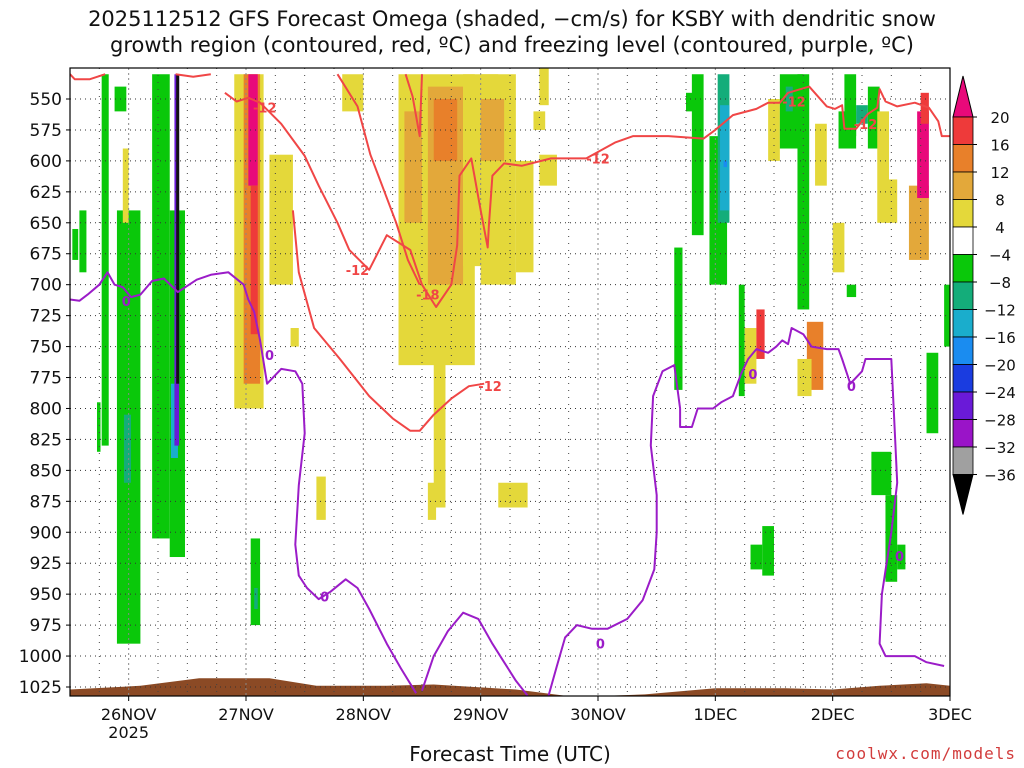 The width and height of the screenshot is (1024, 768). Describe the element at coordinates (46, 471) in the screenshot. I see `y-tick-label: 850` at that location.